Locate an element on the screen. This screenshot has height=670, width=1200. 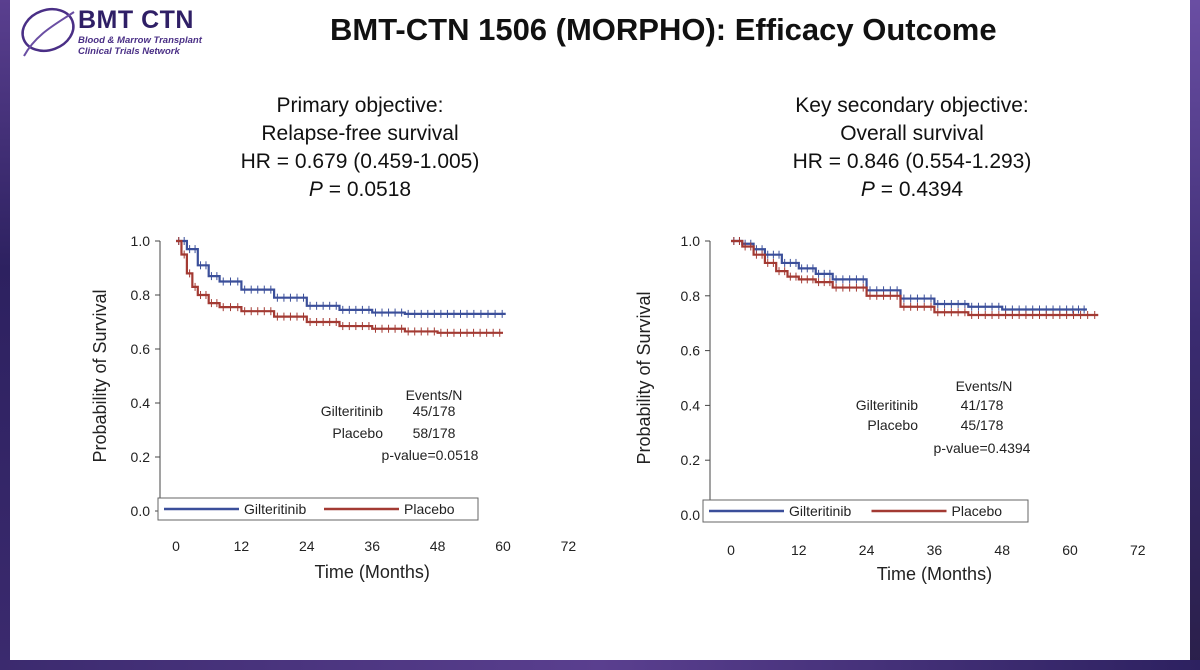
p-value-line: P = 0.0518 is located at coordinates (360, 189).